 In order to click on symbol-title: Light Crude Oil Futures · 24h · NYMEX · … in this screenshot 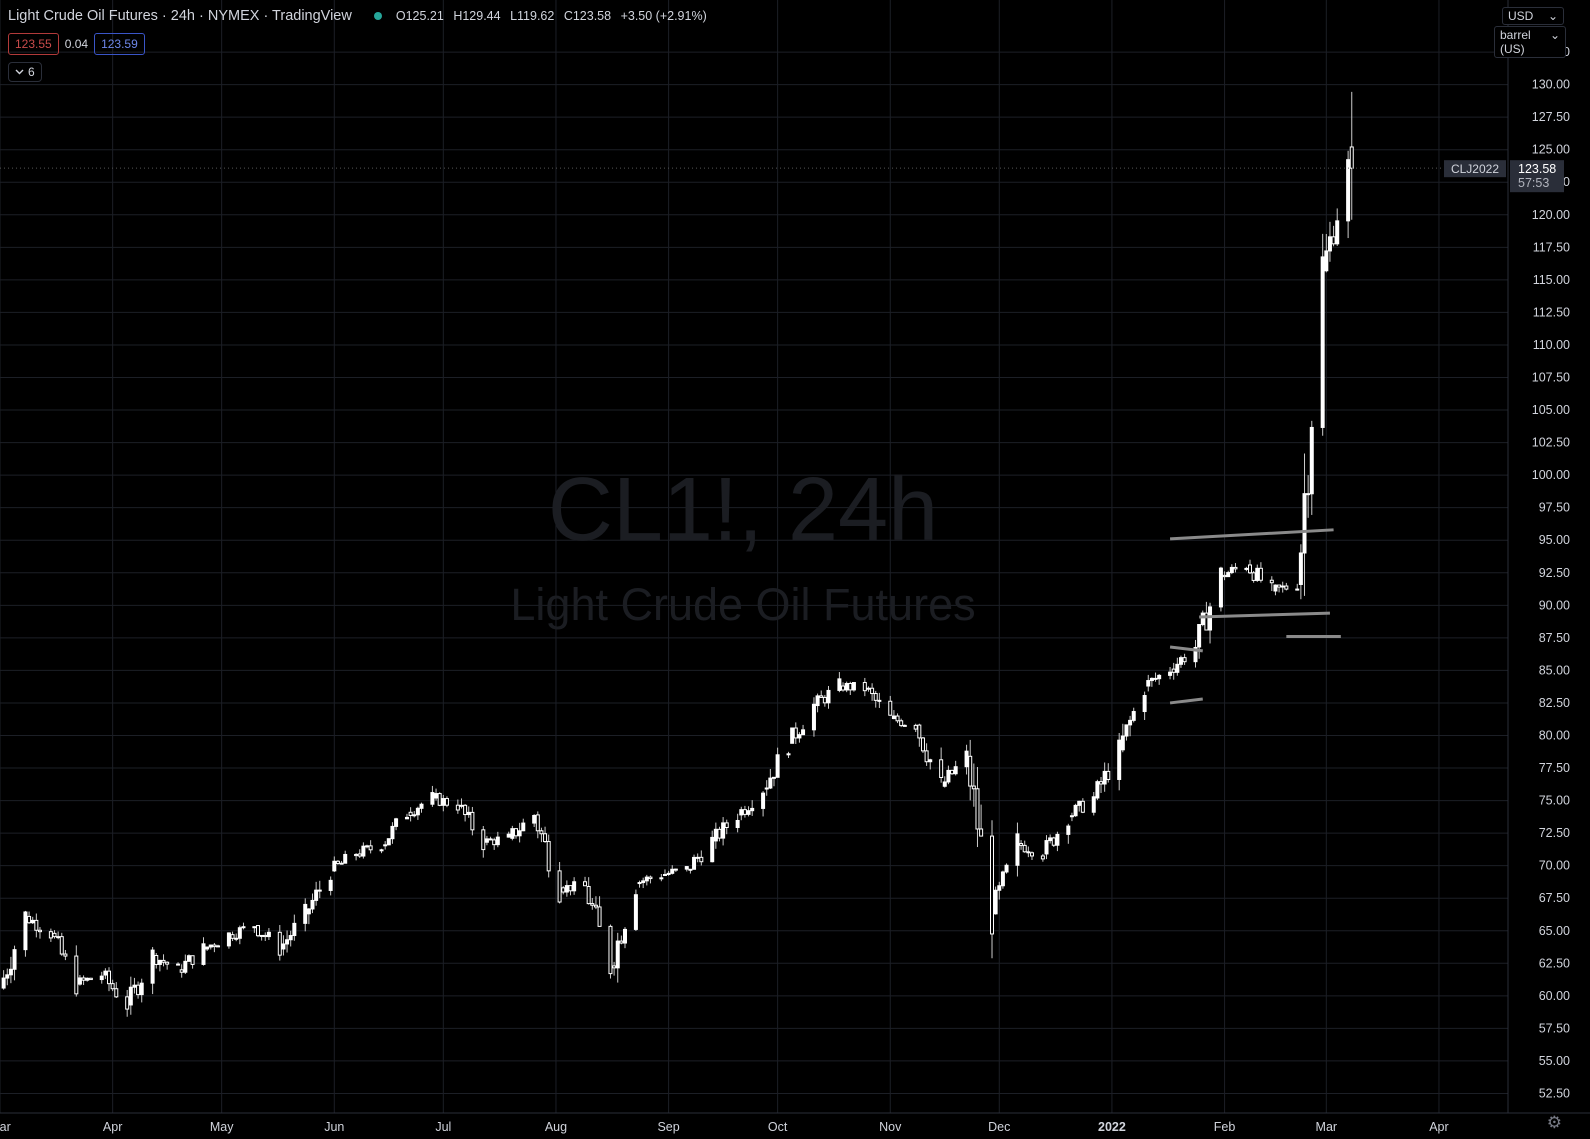, I will do `click(180, 16)`.